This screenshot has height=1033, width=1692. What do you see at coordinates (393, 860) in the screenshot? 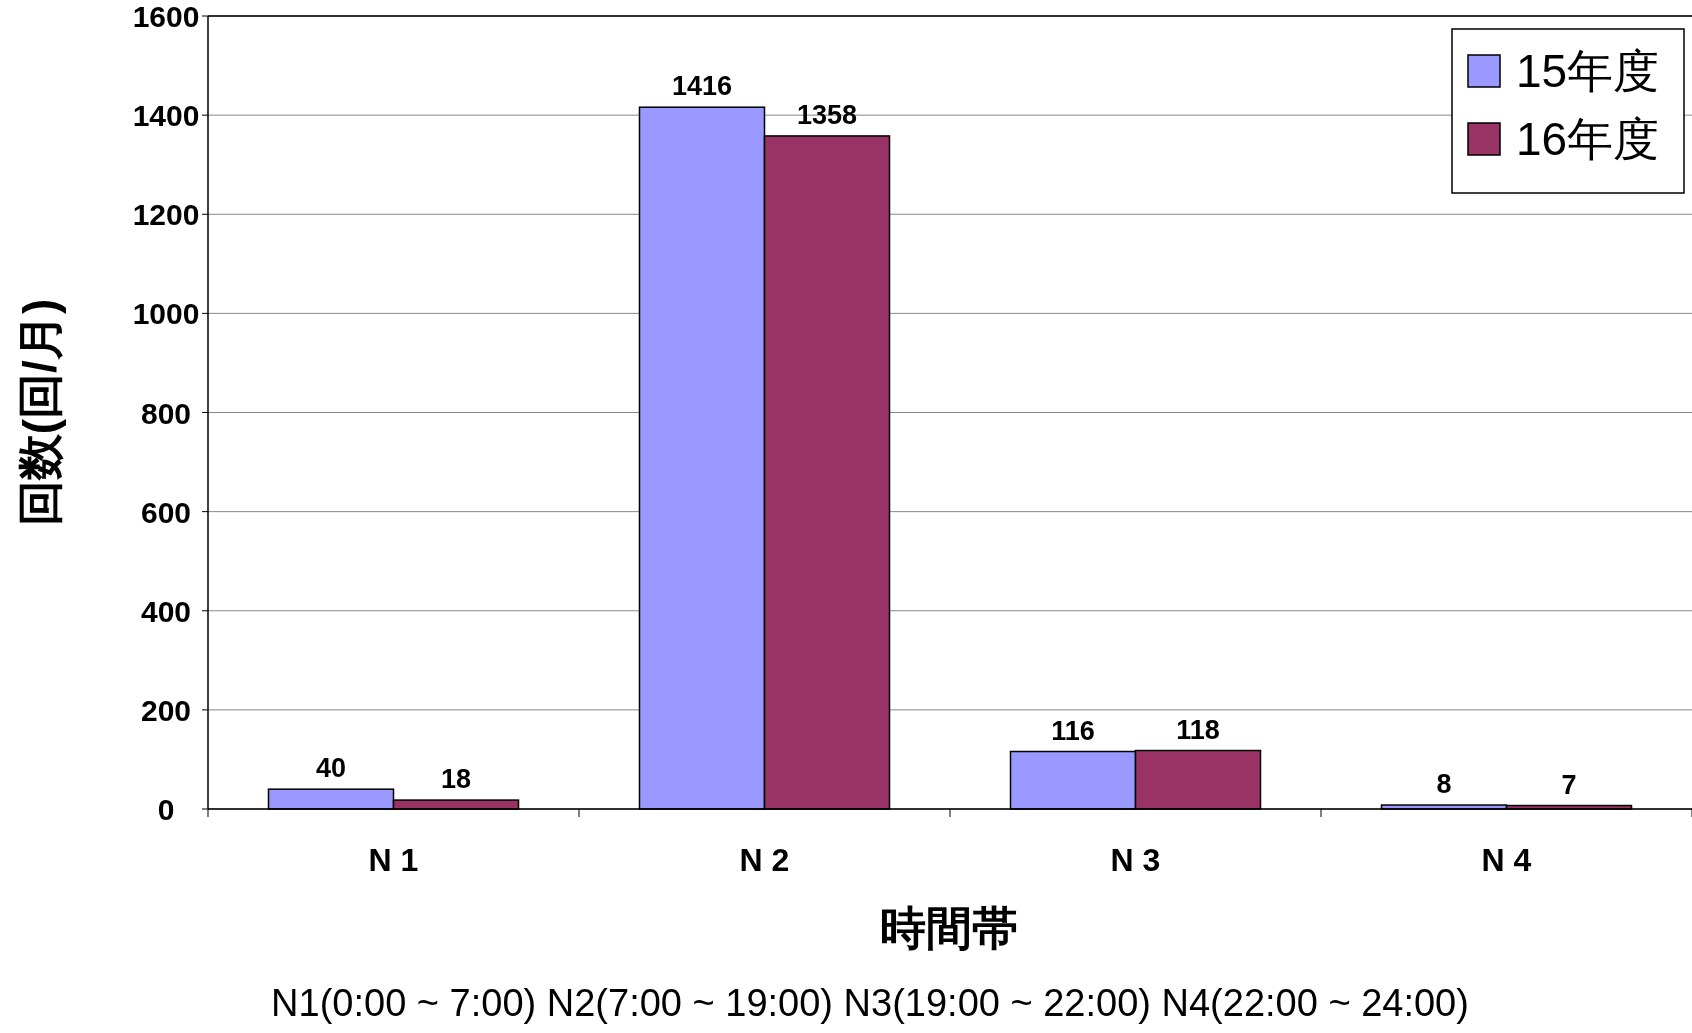
I see `x-tick-label: N 1` at bounding box center [393, 860].